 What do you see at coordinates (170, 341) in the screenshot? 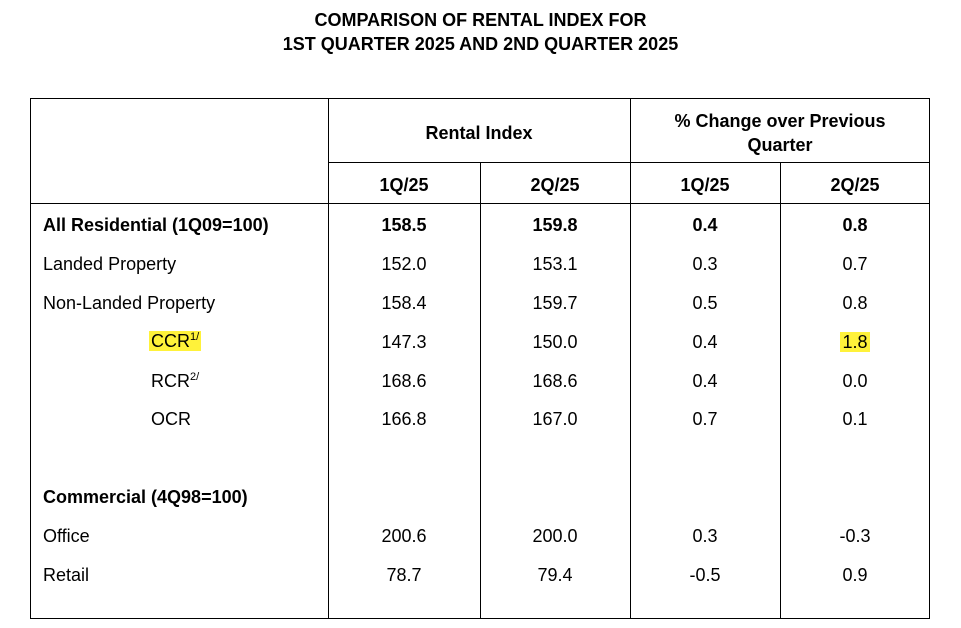
I see `row-label-text: CCR` at bounding box center [170, 341].